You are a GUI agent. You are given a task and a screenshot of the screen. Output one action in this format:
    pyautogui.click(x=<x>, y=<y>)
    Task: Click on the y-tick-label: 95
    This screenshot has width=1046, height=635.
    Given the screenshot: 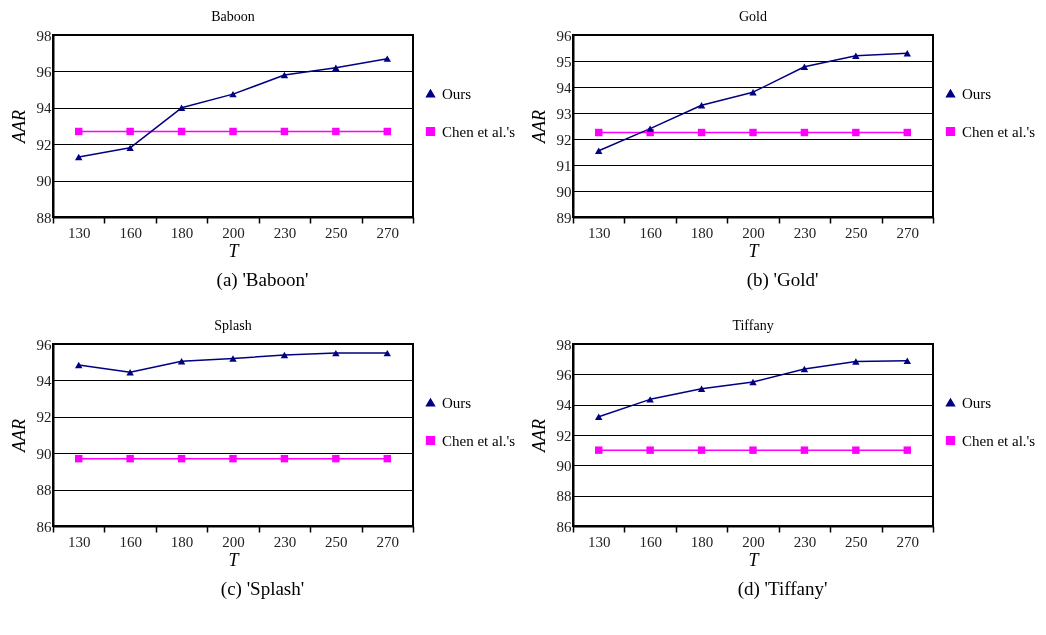 What is the action you would take?
    pyautogui.click(x=564, y=61)
    